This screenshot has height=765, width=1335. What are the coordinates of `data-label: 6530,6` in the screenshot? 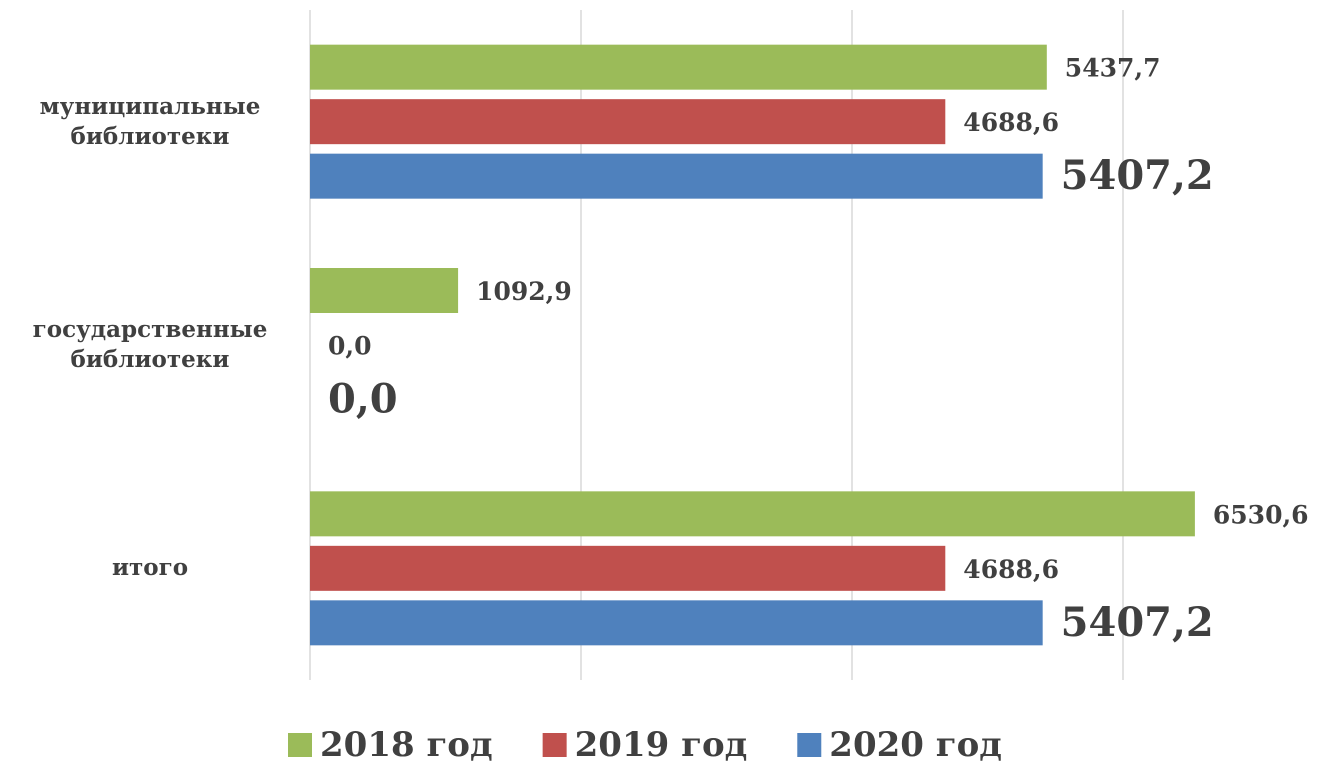 It's located at (1261, 514).